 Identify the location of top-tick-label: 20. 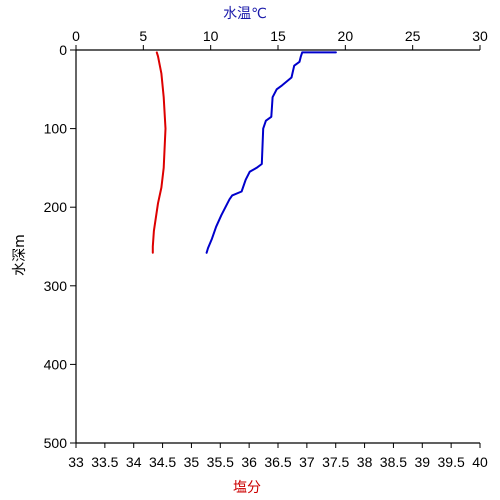
(346, 36).